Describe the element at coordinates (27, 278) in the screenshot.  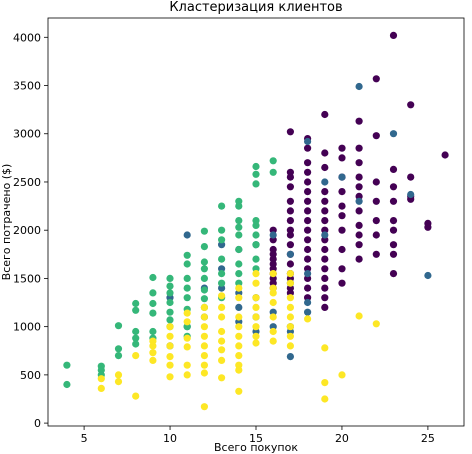
I see `y-tick-label: 1500` at that location.